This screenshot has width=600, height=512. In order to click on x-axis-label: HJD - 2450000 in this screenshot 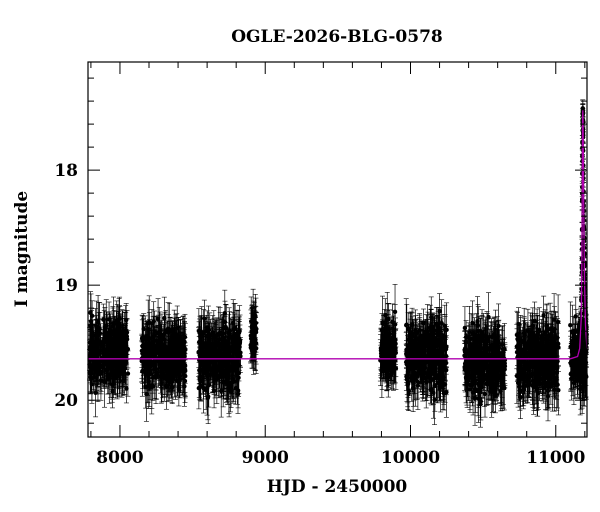, I will do `click(337, 487)`.